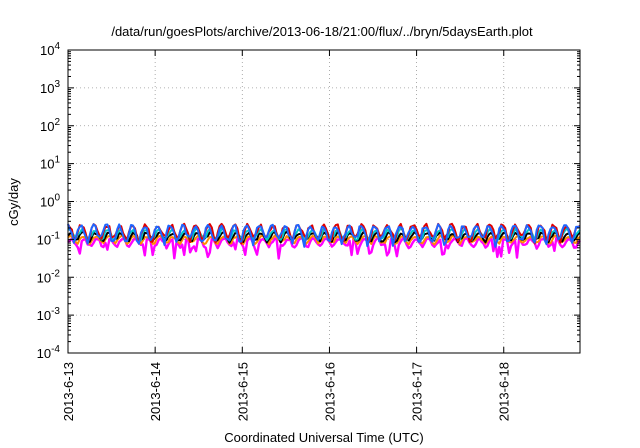 Image resolution: width=640 pixels, height=448 pixels. What do you see at coordinates (323, 437) in the screenshot?
I see `x-axis-label: Coordinated Universal Time (UTC)` at bounding box center [323, 437].